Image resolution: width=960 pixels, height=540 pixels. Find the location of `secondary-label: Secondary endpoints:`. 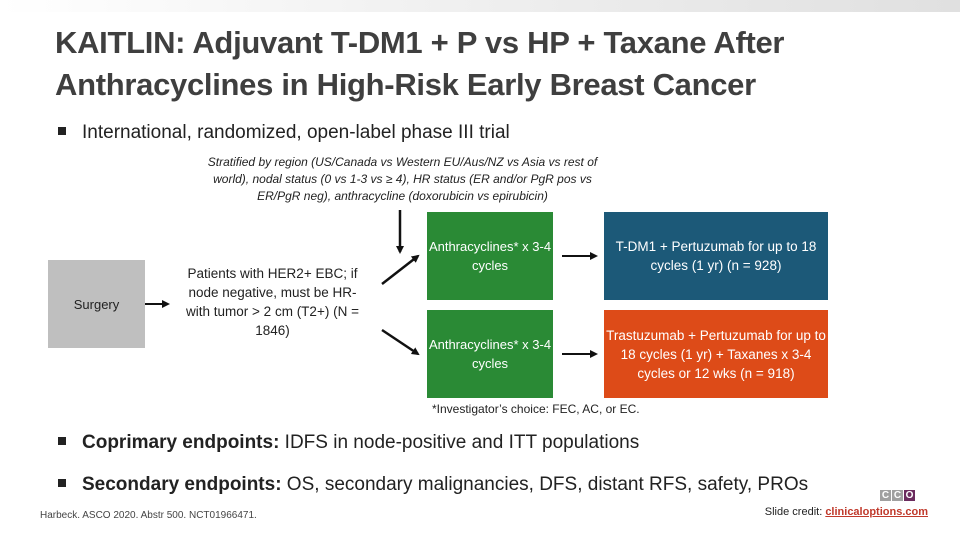

secondary-label: Secondary endpoints: is located at coordinates (182, 484).